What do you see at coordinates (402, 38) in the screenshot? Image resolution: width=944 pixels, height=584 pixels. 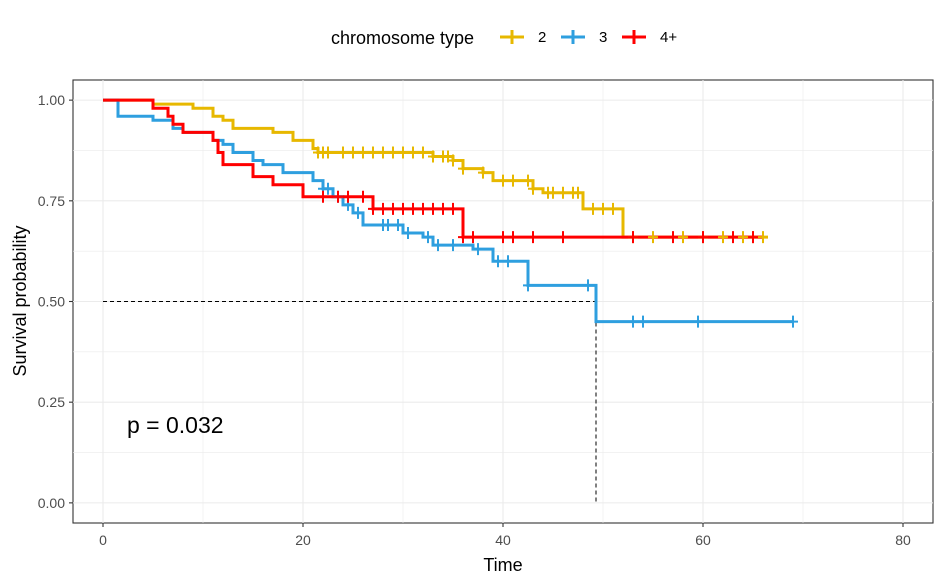 I see `legend-title: chromosome type` at bounding box center [402, 38].